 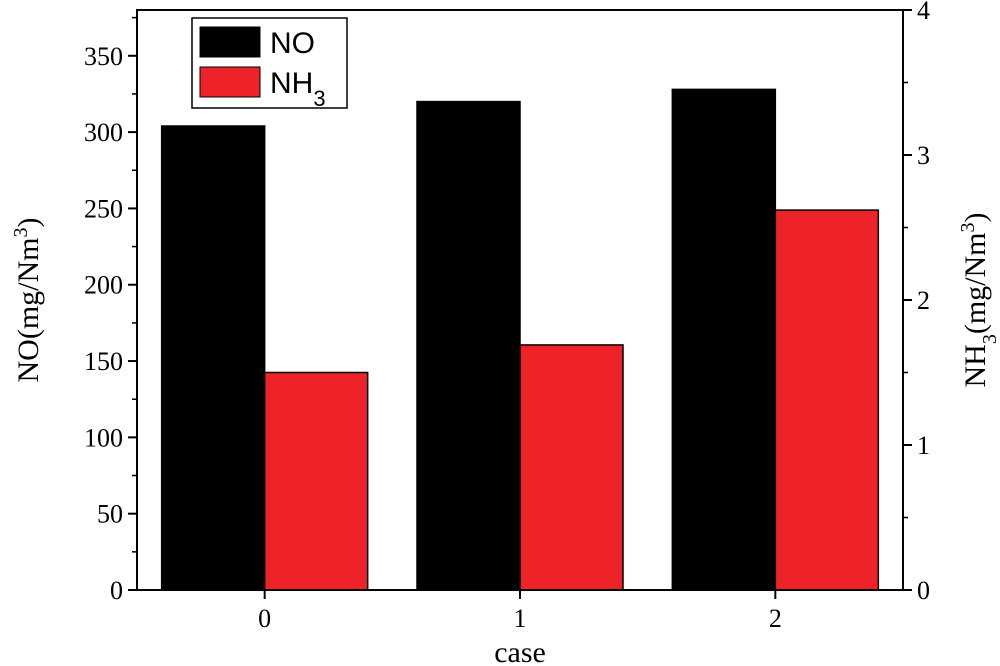 What do you see at coordinates (103, 361) in the screenshot?
I see `y-left-tick-label: 150` at bounding box center [103, 361].